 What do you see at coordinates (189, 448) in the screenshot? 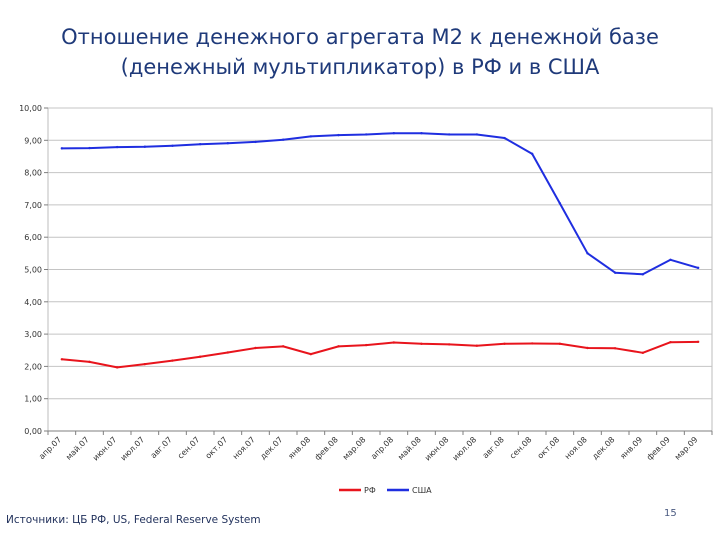
I see `x-tick-label: сен.07` at bounding box center [189, 448].